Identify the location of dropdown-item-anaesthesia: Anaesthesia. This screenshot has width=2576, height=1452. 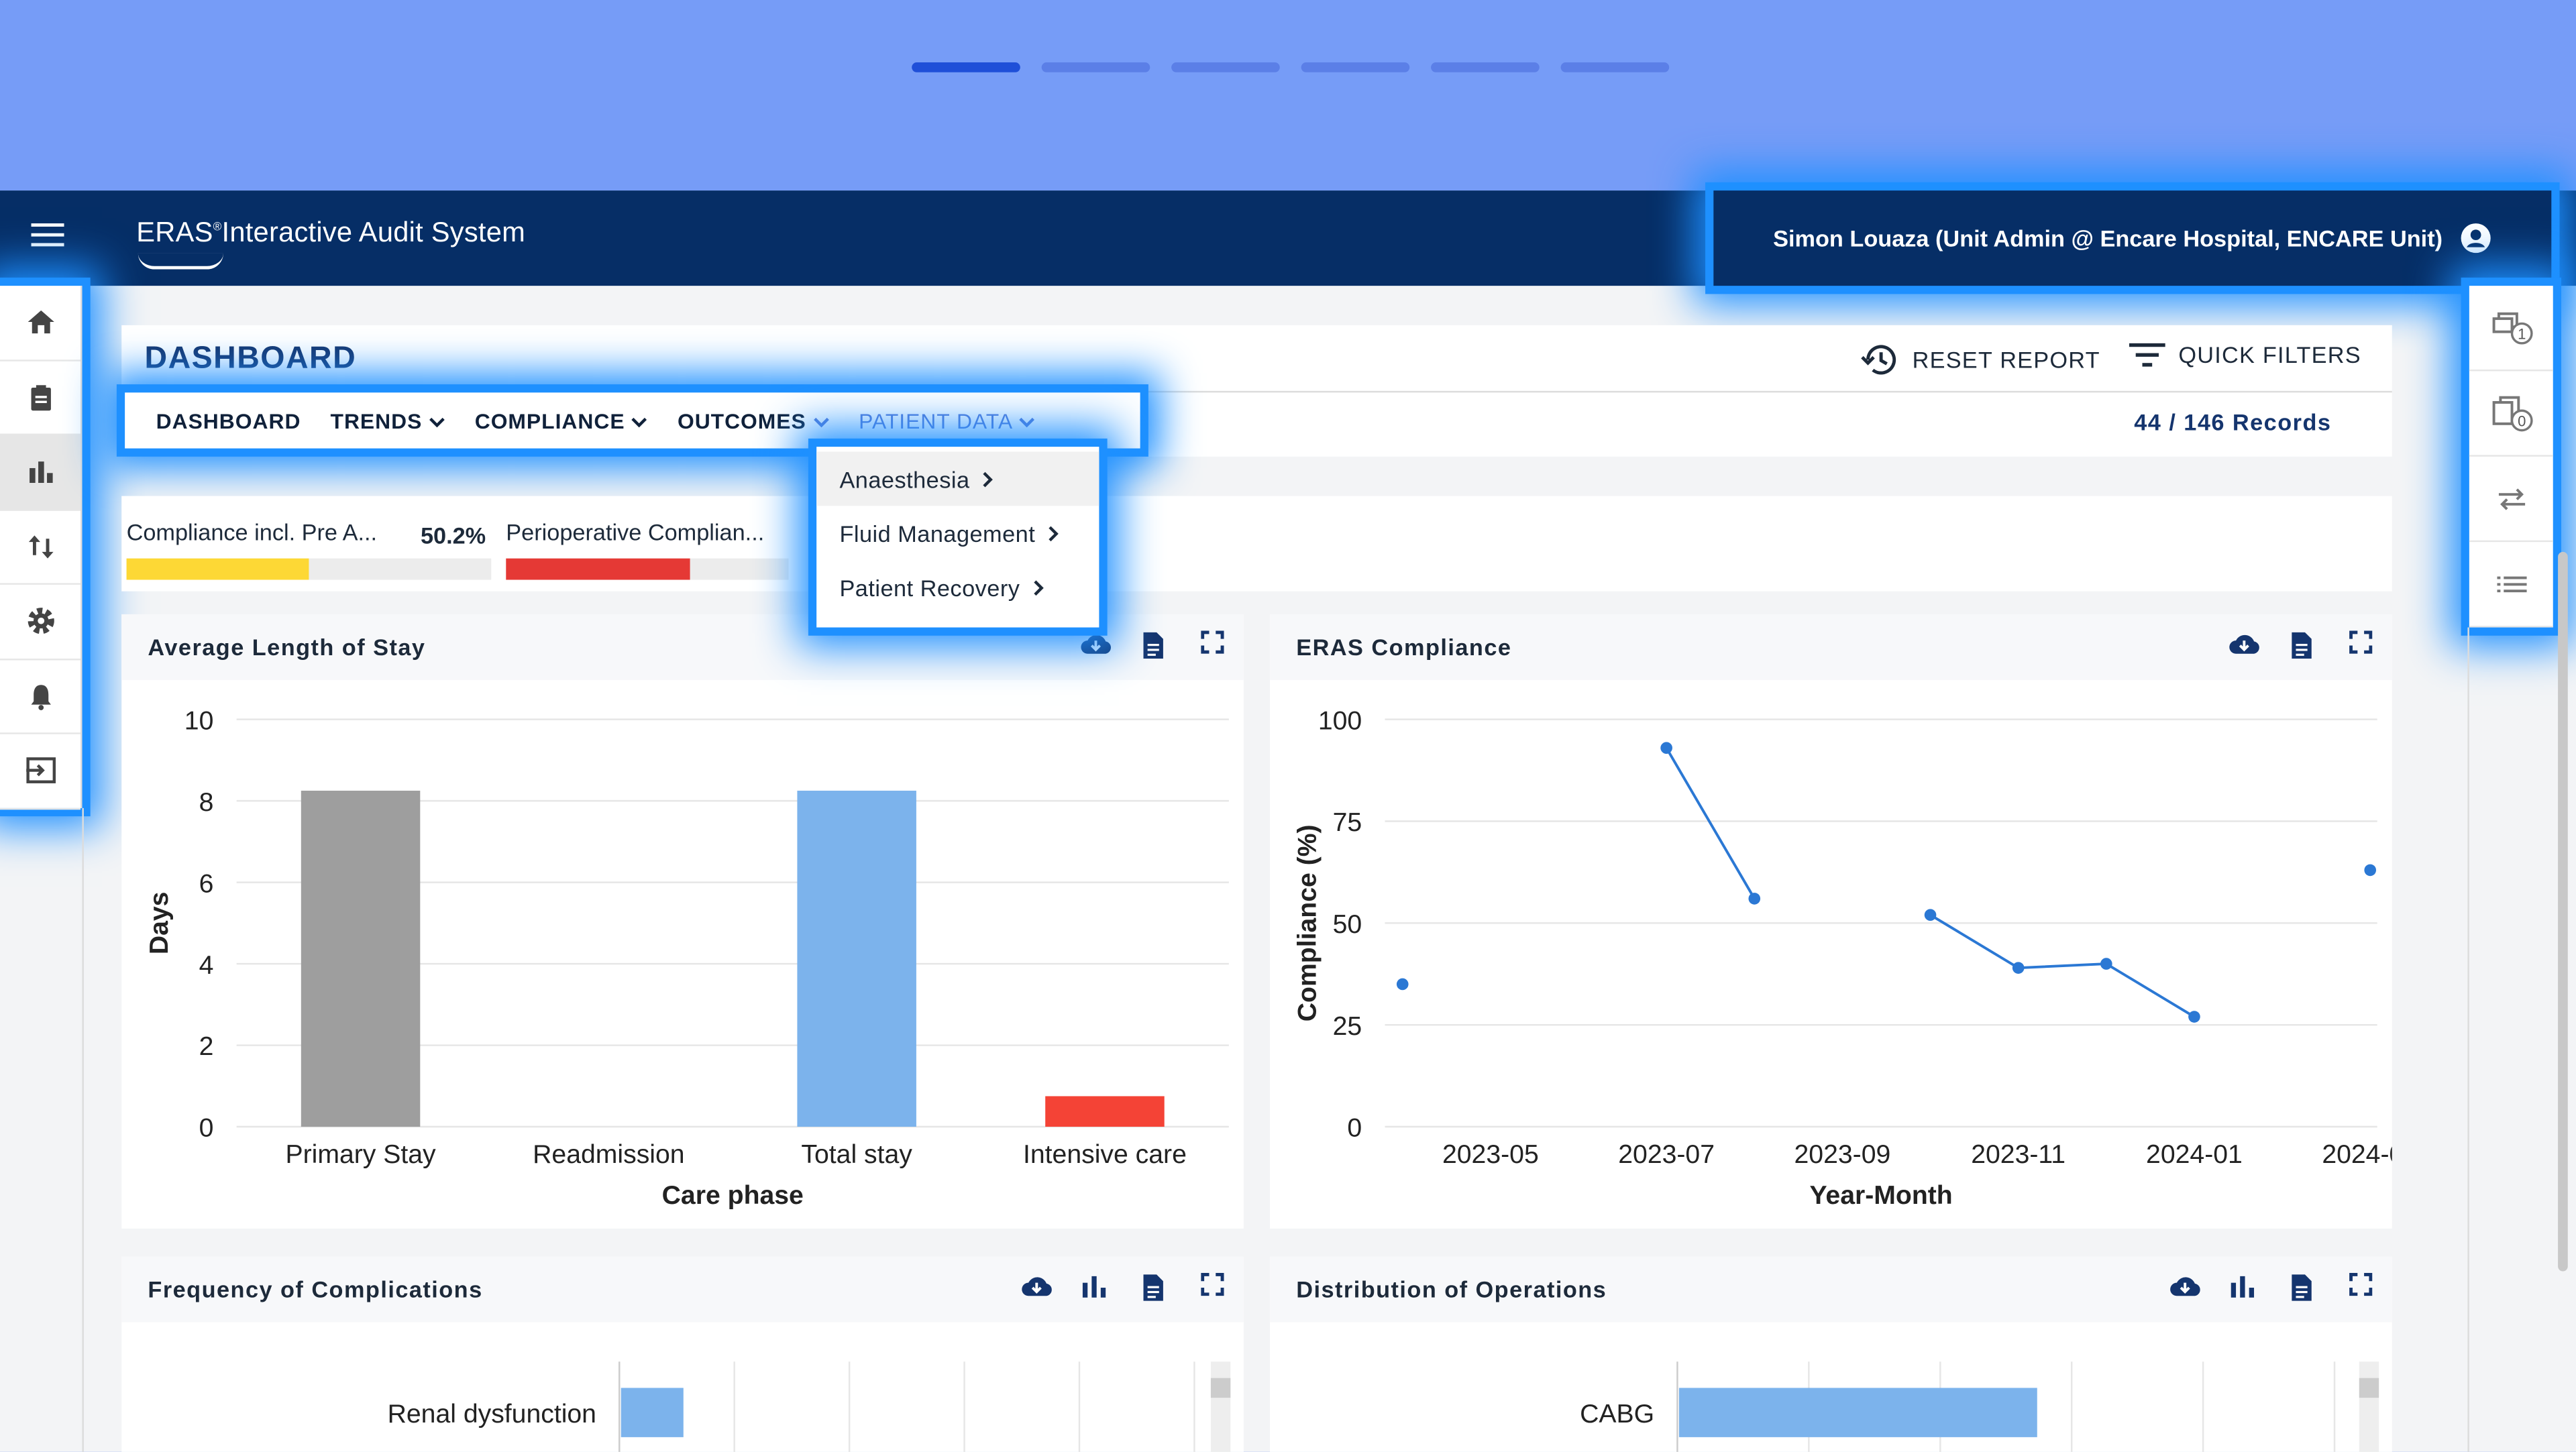
(957, 478).